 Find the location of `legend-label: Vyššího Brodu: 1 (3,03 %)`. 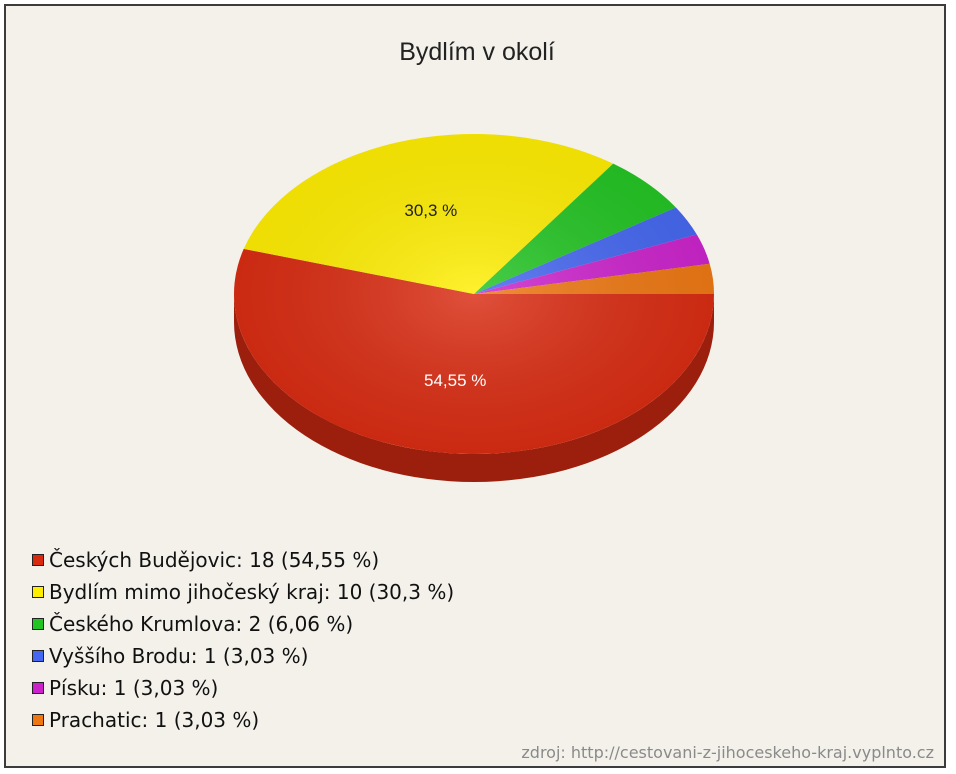

legend-label: Vyššího Brodu: 1 (3,03 %) is located at coordinates (179, 656).